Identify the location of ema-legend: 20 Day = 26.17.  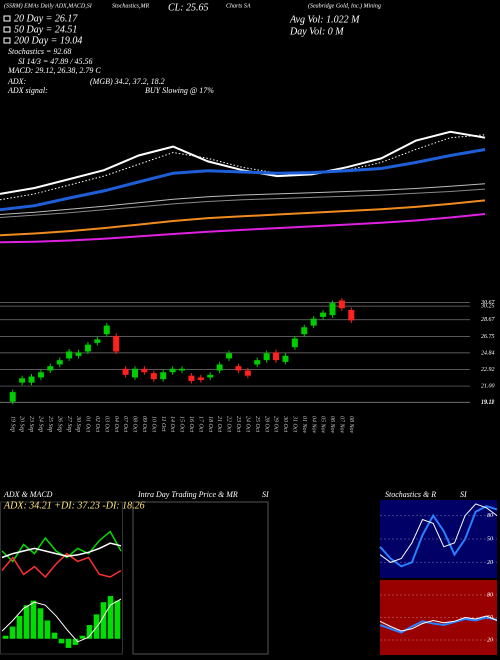
(46, 18).